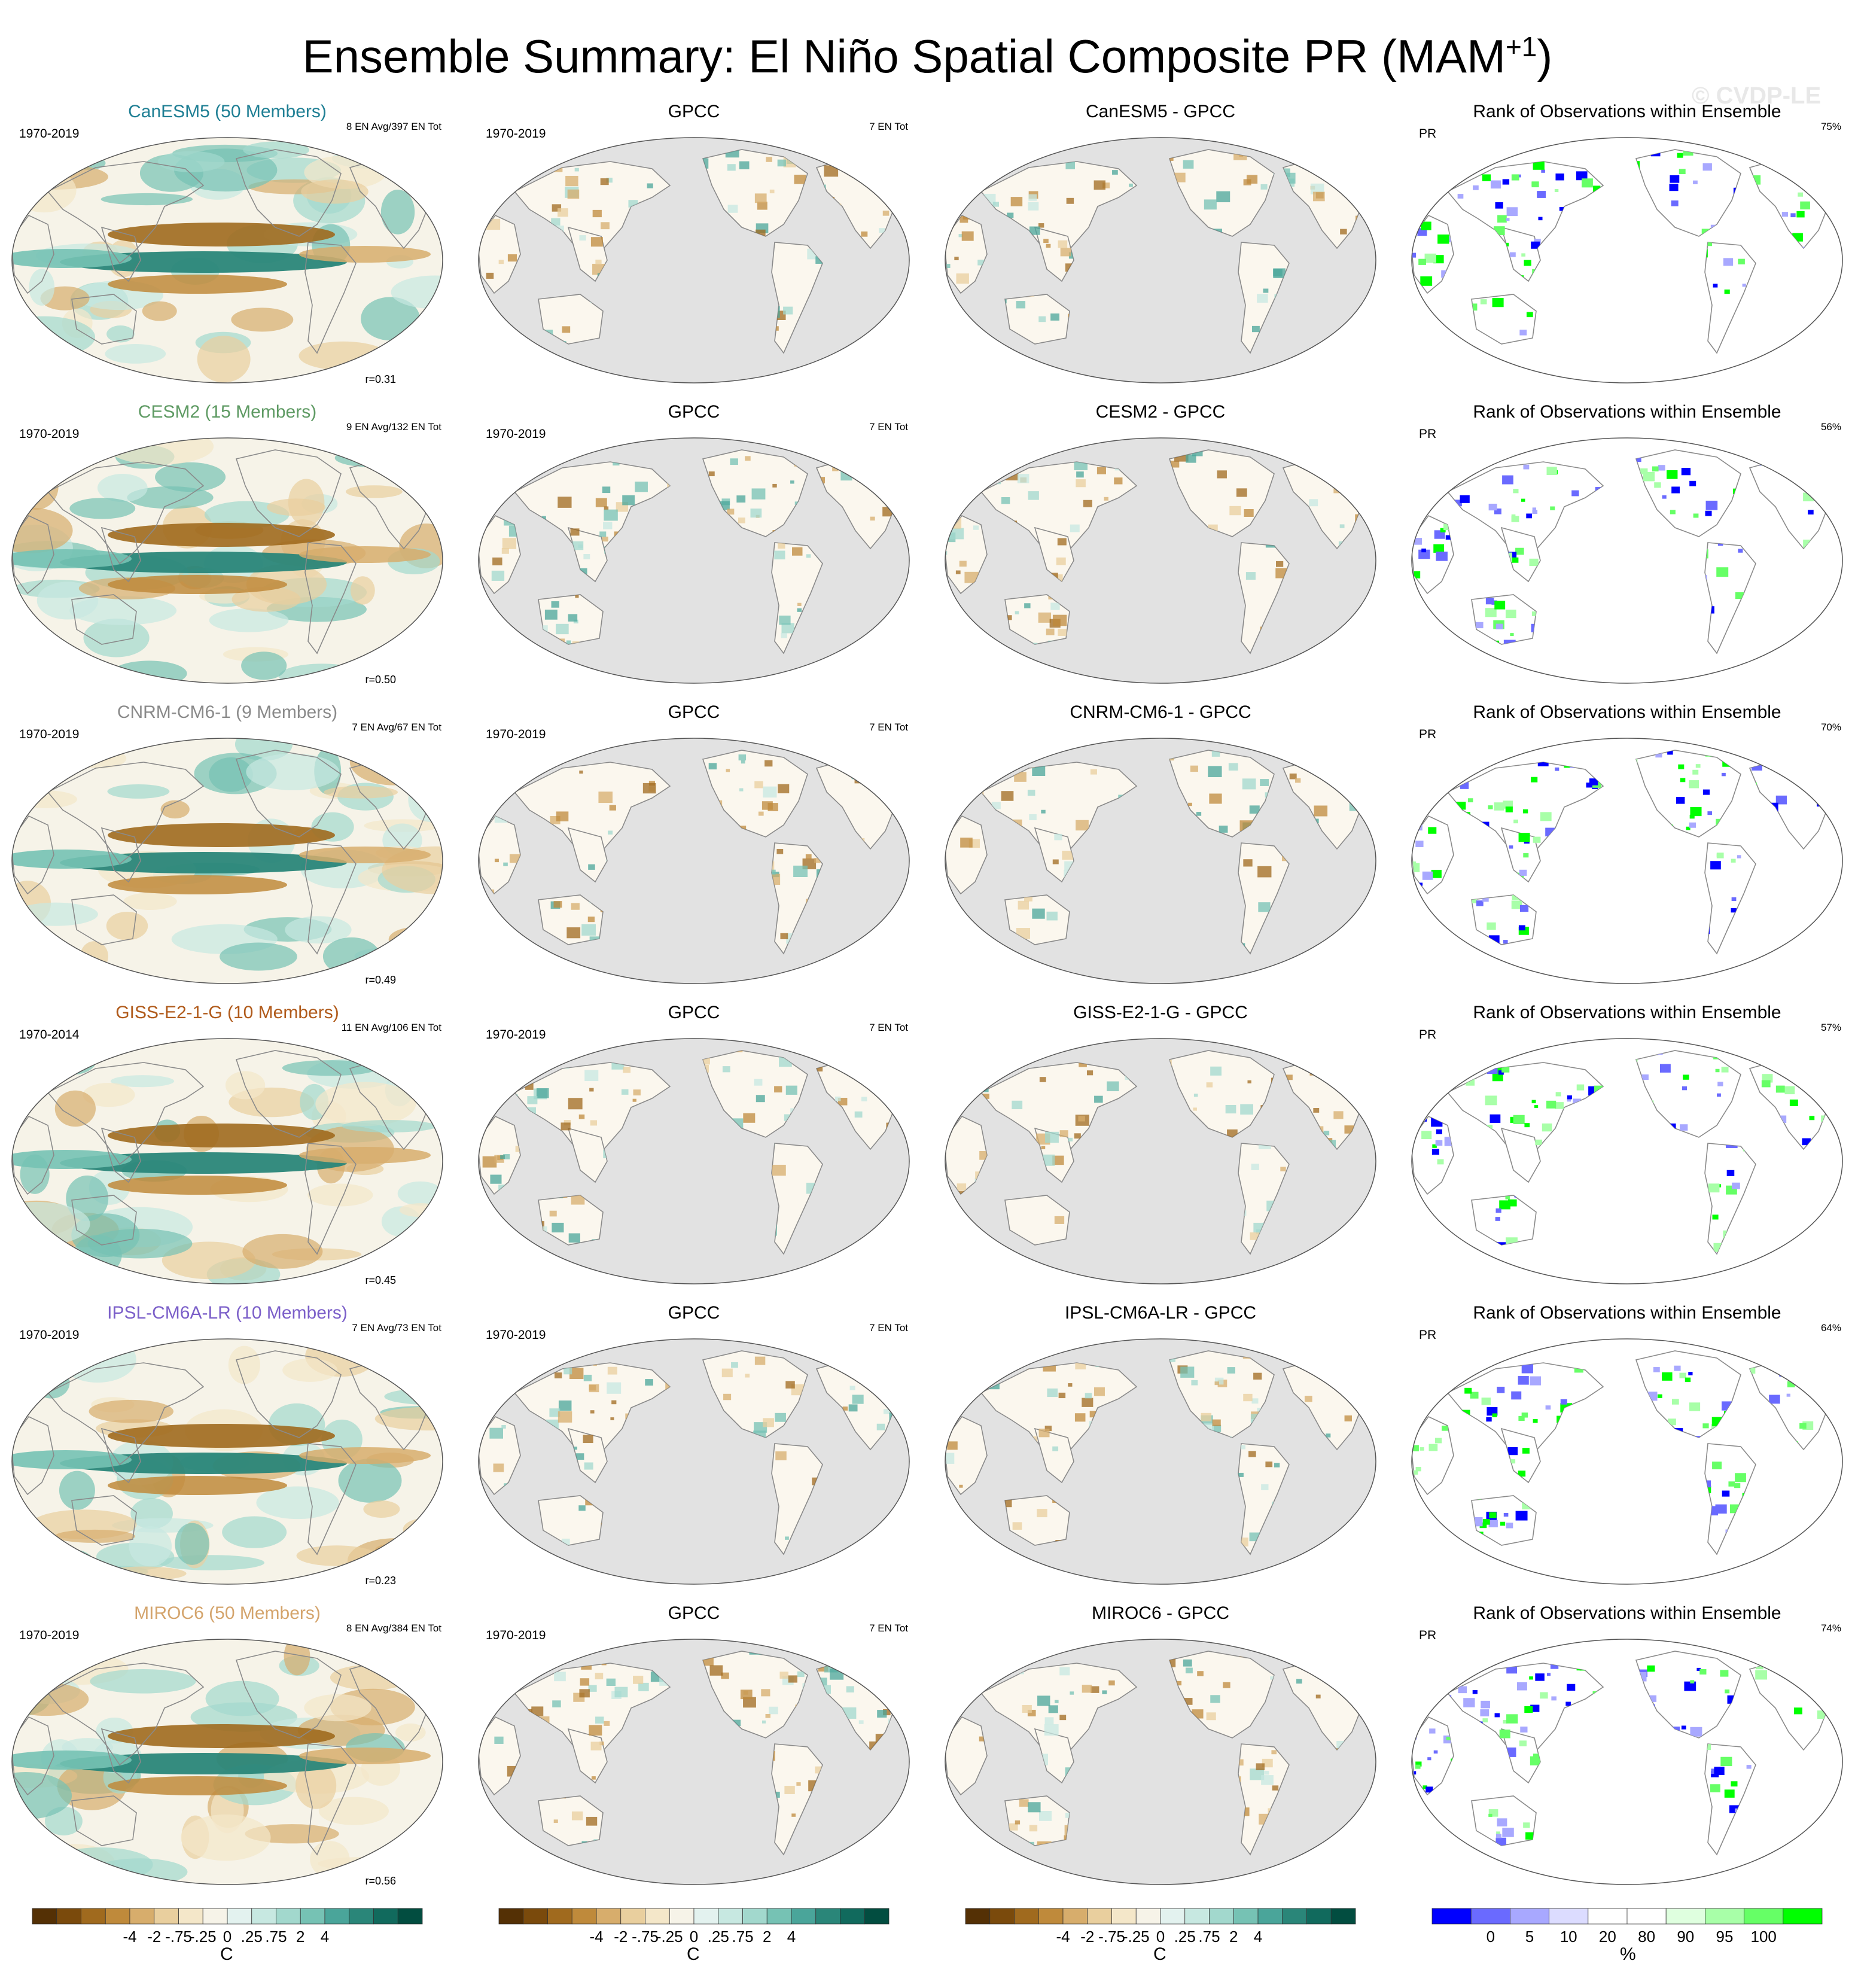 This screenshot has width=1855, height=1988. Describe the element at coordinates (1160, 551) in the screenshot. I see `diff-panel-row-2: CESM2 - GPCC` at that location.